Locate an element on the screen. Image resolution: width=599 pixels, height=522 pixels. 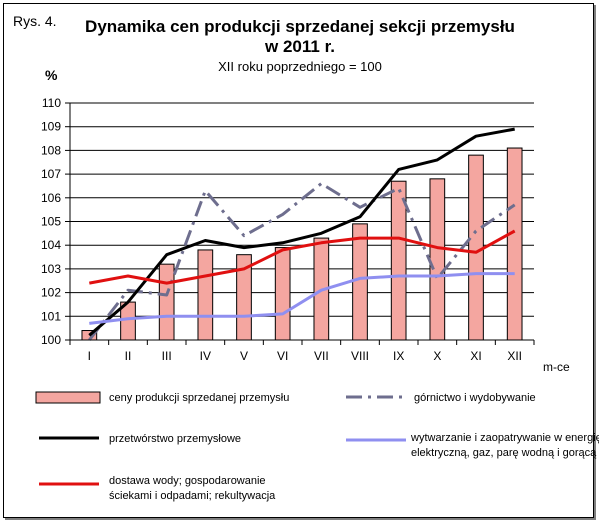
y-tick-label: 101 is located at coordinates (51, 316).